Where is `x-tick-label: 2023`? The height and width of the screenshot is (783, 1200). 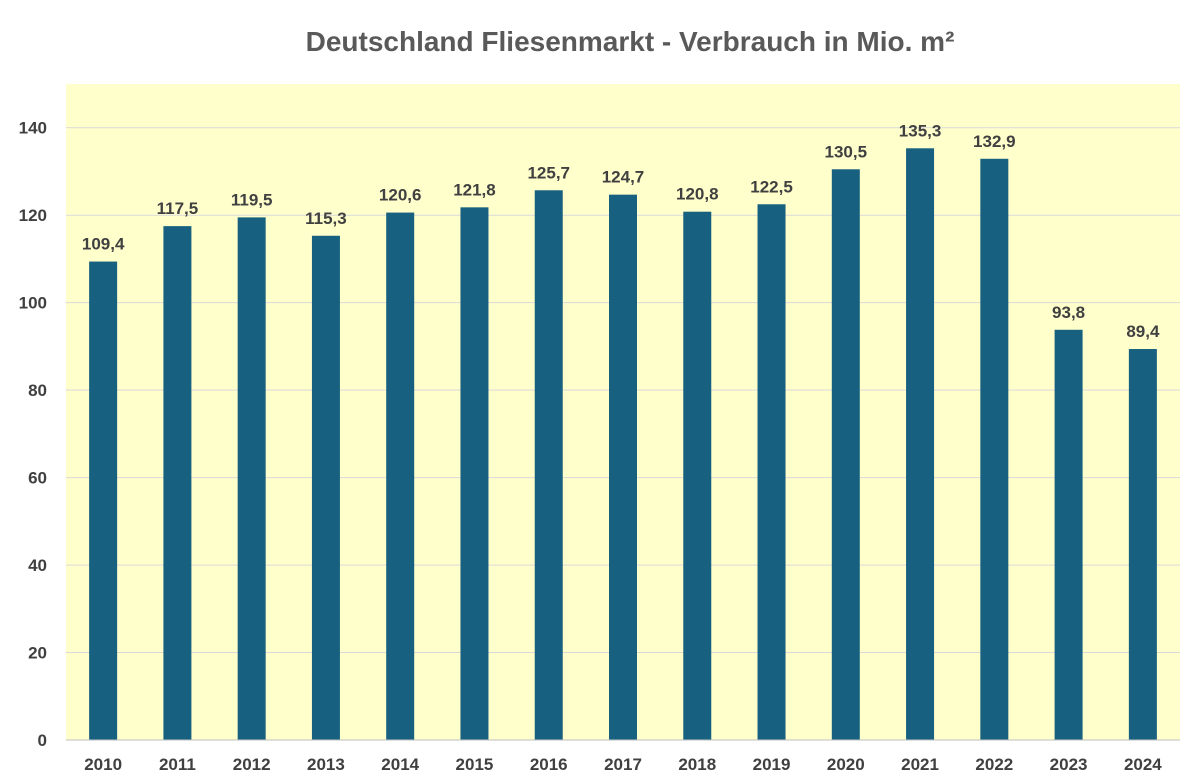
x-tick-label: 2023 is located at coordinates (1069, 764).